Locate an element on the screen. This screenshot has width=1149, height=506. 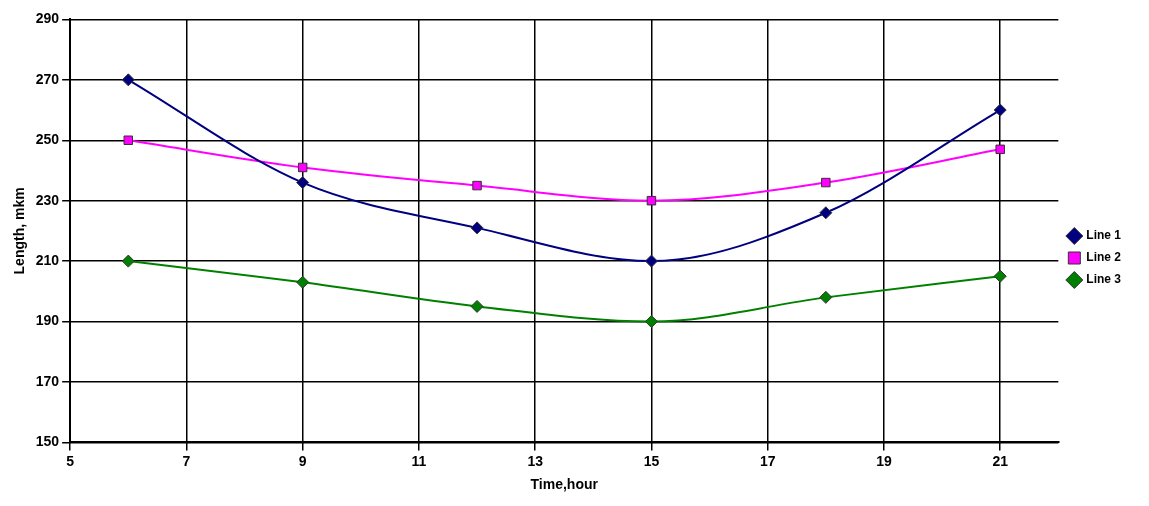
legend-label: Line 2 is located at coordinates (1104, 257).